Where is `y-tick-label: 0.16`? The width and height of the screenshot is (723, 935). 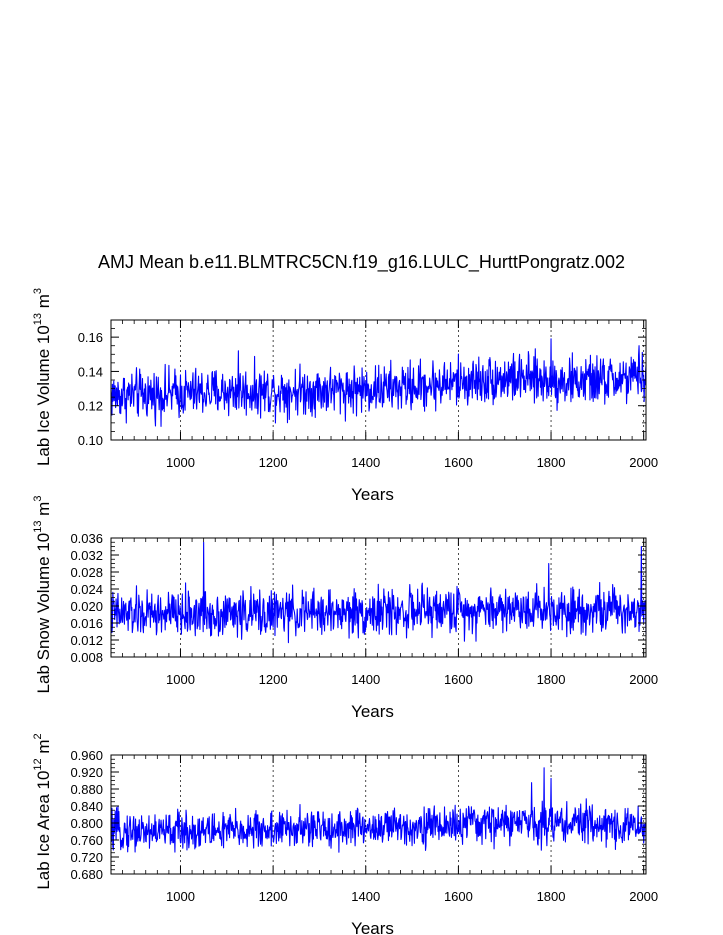
y-tick-label: 0.16 is located at coordinates (90, 337).